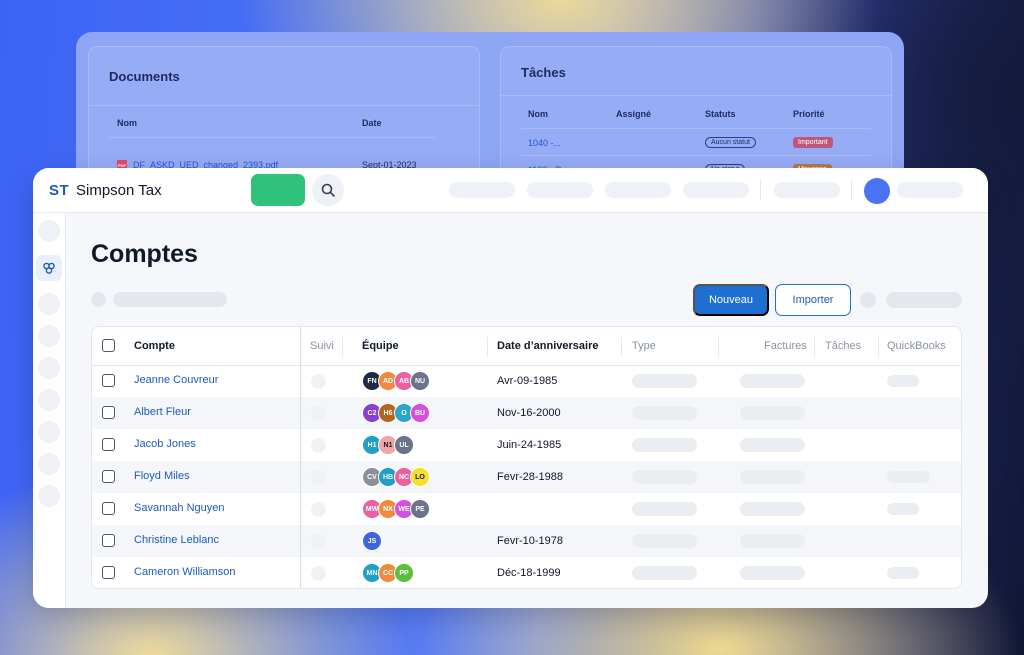  Describe the element at coordinates (809, 114) in the screenshot. I see `tasks-header-priority: Priorité` at that location.